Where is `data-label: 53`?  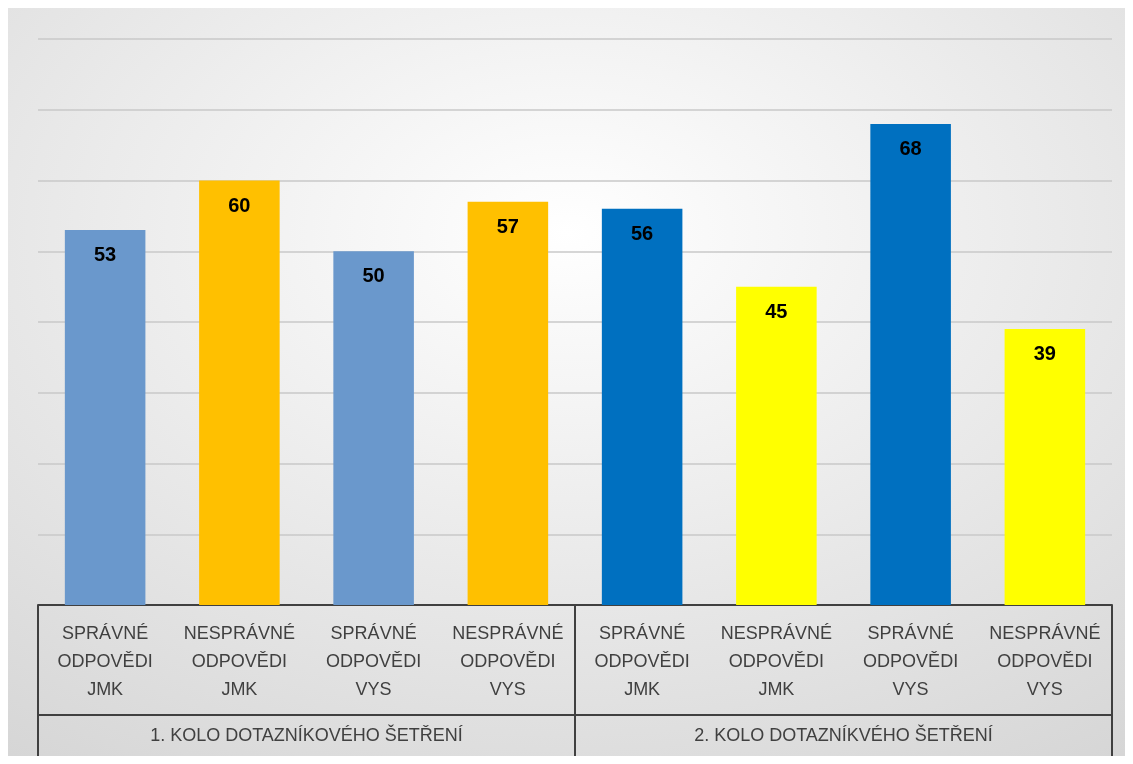 data-label: 53 is located at coordinates (105, 254).